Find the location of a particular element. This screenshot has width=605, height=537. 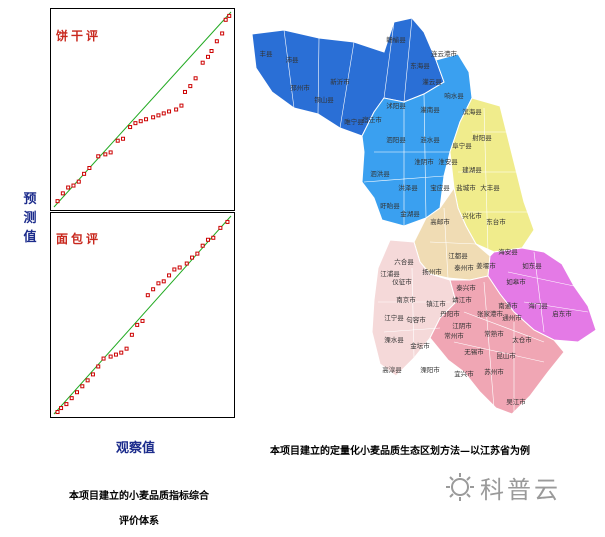

county-label: 扬州市 is located at coordinates (432, 271).